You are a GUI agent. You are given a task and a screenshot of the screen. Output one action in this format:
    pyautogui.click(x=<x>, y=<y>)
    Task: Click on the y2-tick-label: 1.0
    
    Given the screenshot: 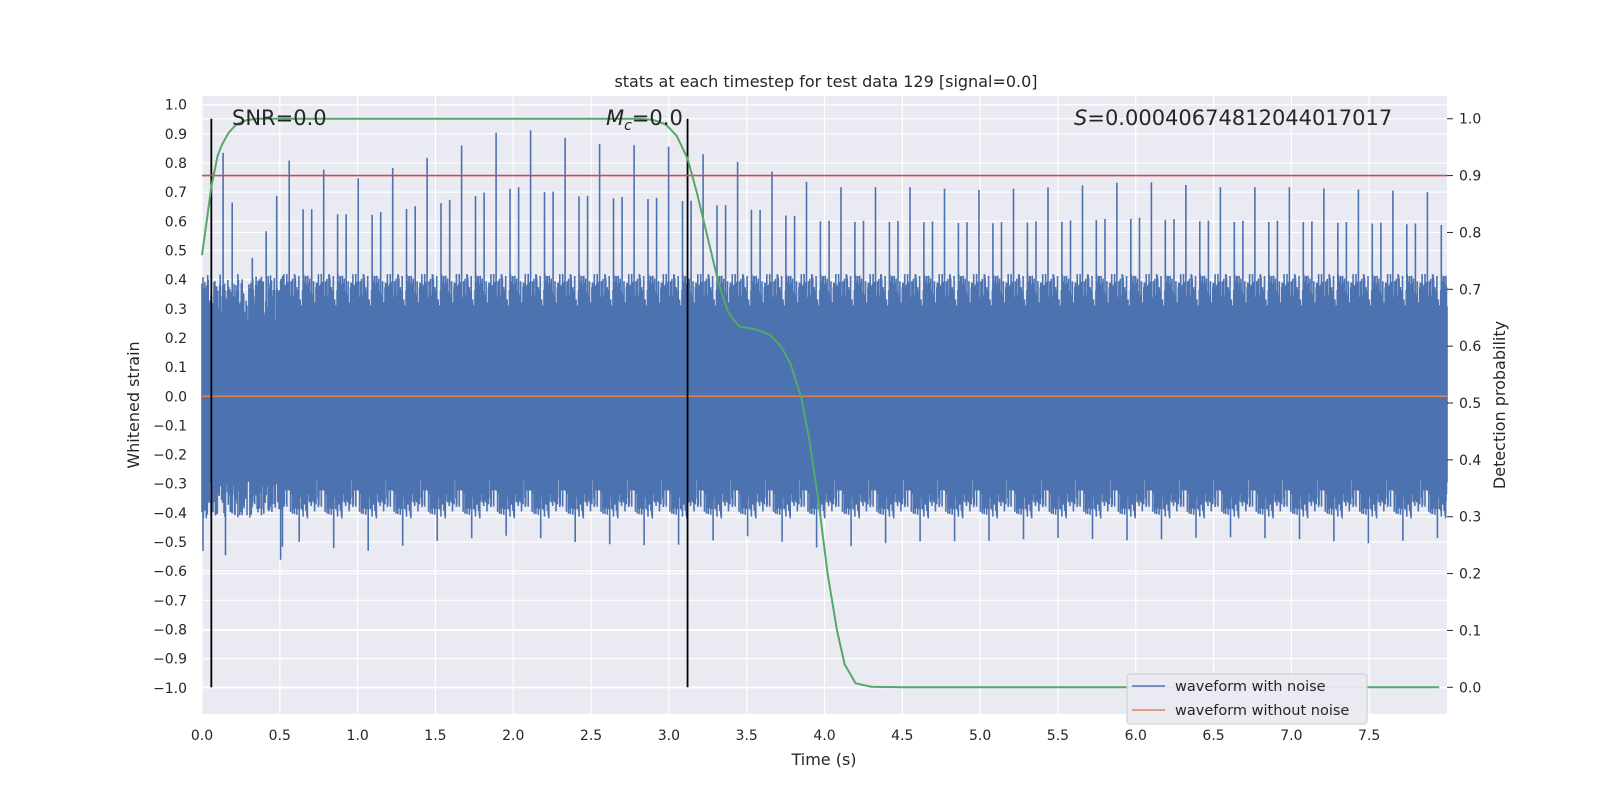 What is the action you would take?
    pyautogui.click(x=1470, y=120)
    